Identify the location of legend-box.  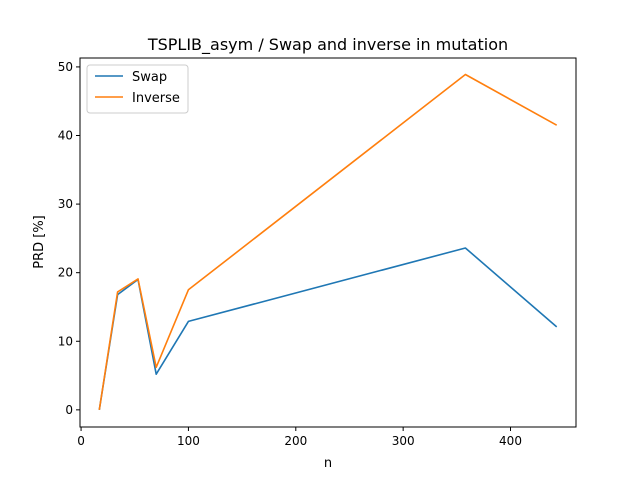
(137, 89).